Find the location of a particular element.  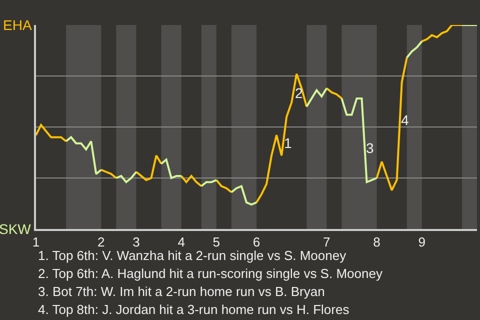

x-tick-label: 3 is located at coordinates (136, 242).